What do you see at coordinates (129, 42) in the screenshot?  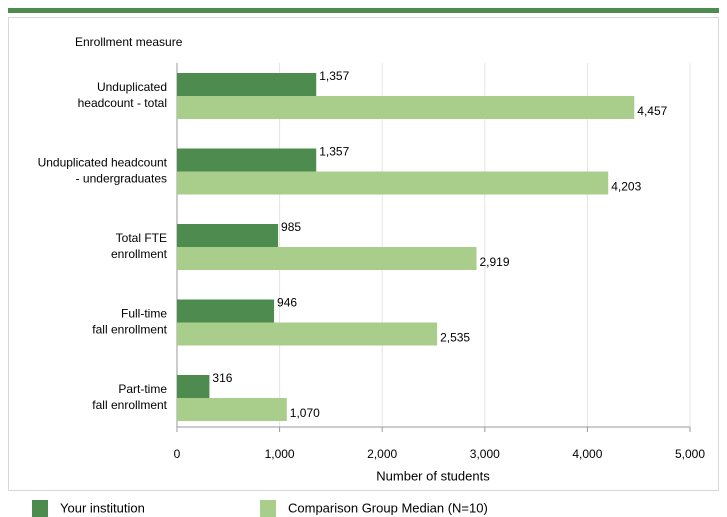 I see `y-axis-label: Enrollment measure` at bounding box center [129, 42].